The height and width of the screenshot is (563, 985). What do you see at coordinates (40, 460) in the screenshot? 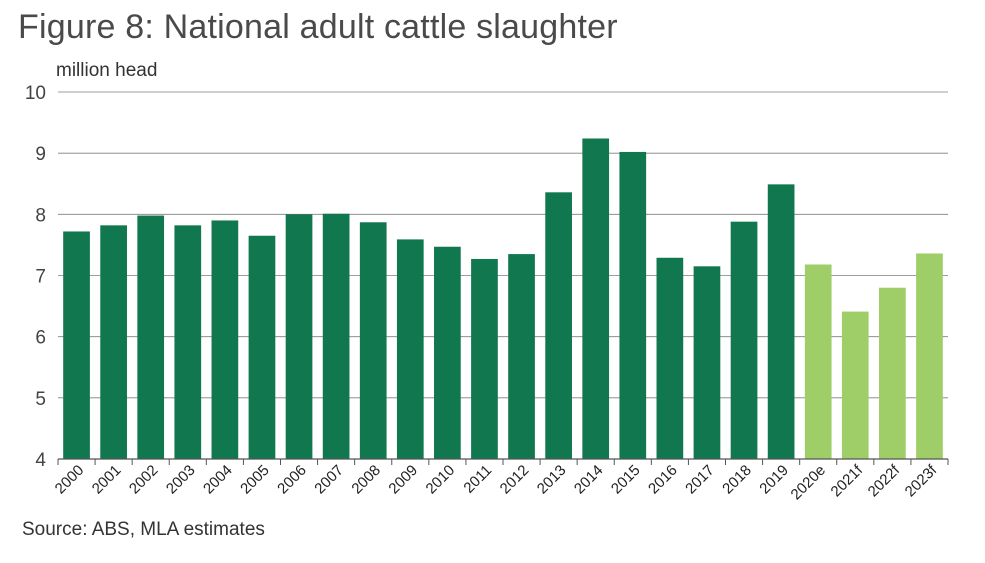
I see `y-tick-label-4: 4` at bounding box center [40, 460].